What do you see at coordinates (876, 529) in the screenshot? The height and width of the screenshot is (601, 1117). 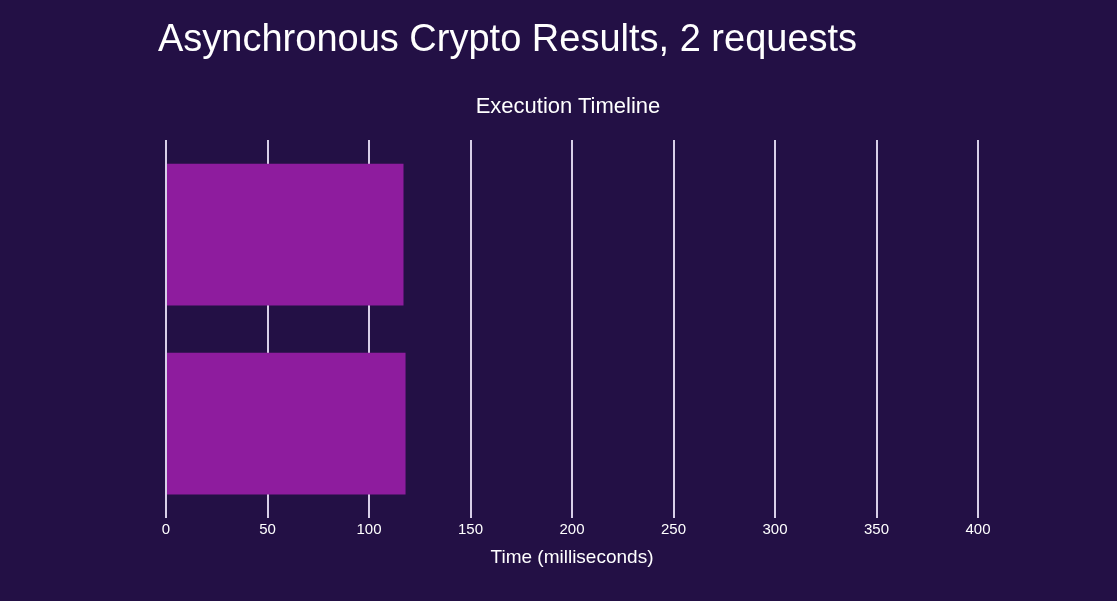 I see `x-tick-label: 350` at bounding box center [876, 529].